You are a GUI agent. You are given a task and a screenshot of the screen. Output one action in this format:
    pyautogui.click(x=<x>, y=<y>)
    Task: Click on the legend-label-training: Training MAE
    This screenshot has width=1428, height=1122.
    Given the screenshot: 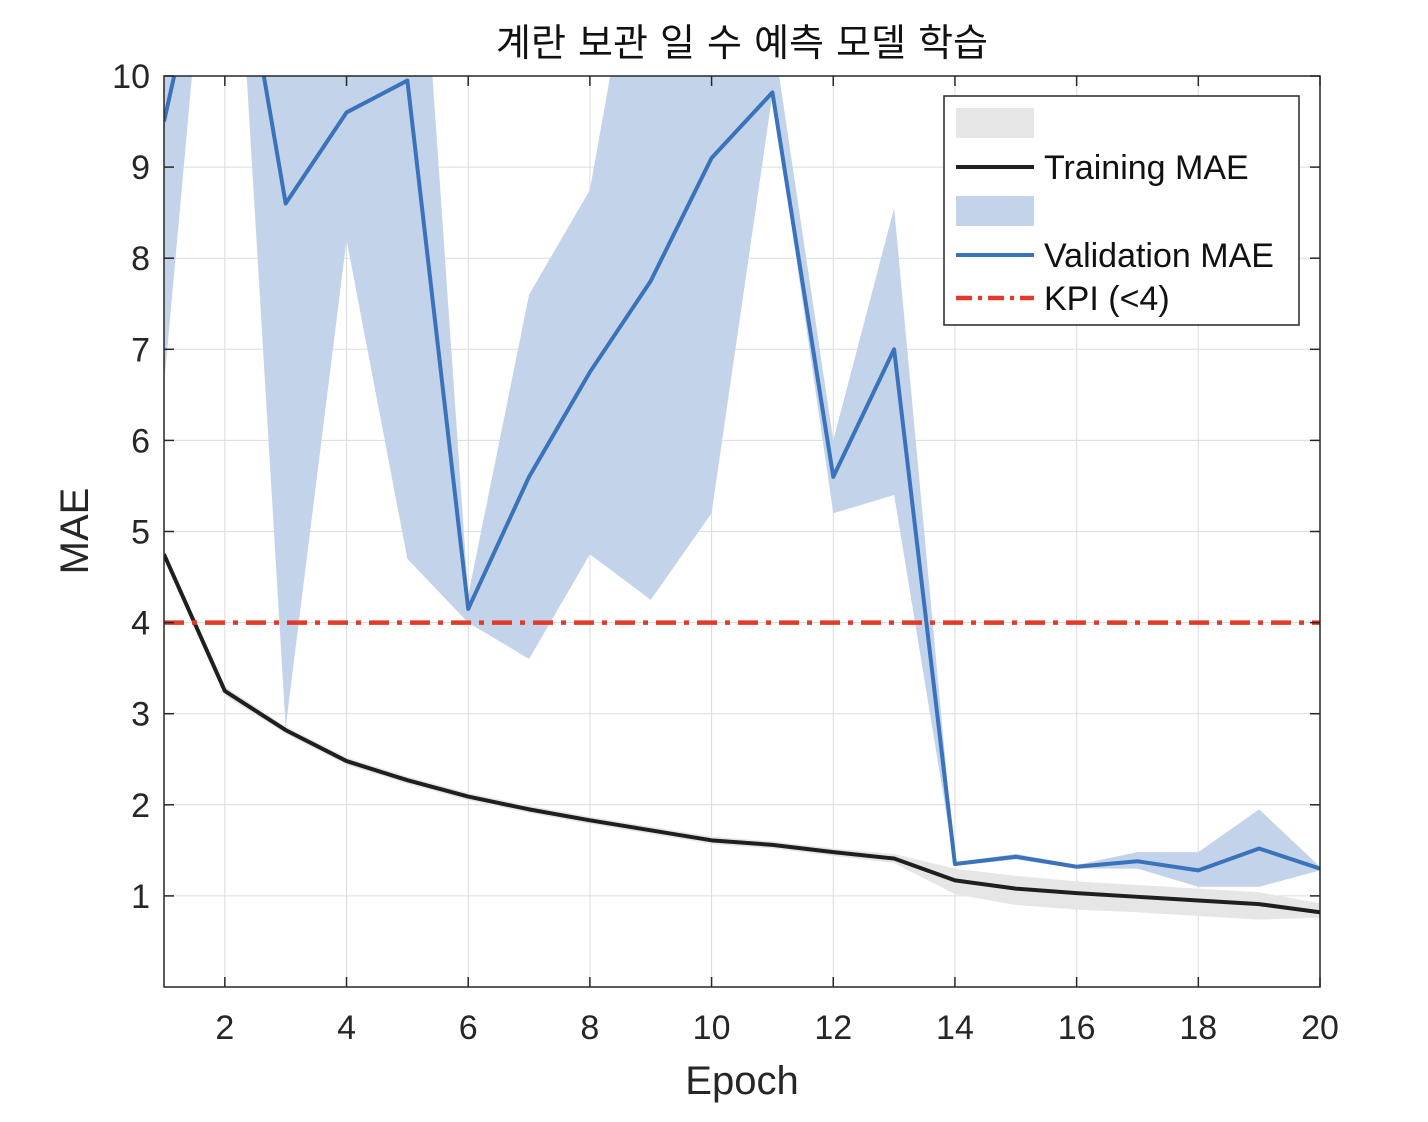 What is the action you would take?
    pyautogui.click(x=1146, y=168)
    